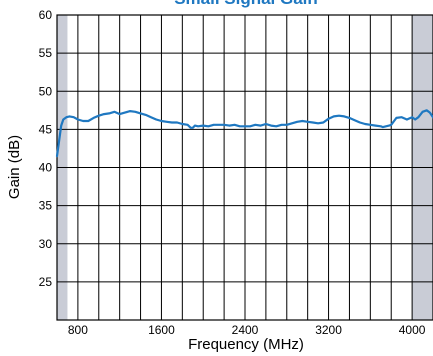 The width and height of the screenshot is (433, 356). What do you see at coordinates (46, 244) in the screenshot?
I see `y-tick-label: 30` at bounding box center [46, 244].